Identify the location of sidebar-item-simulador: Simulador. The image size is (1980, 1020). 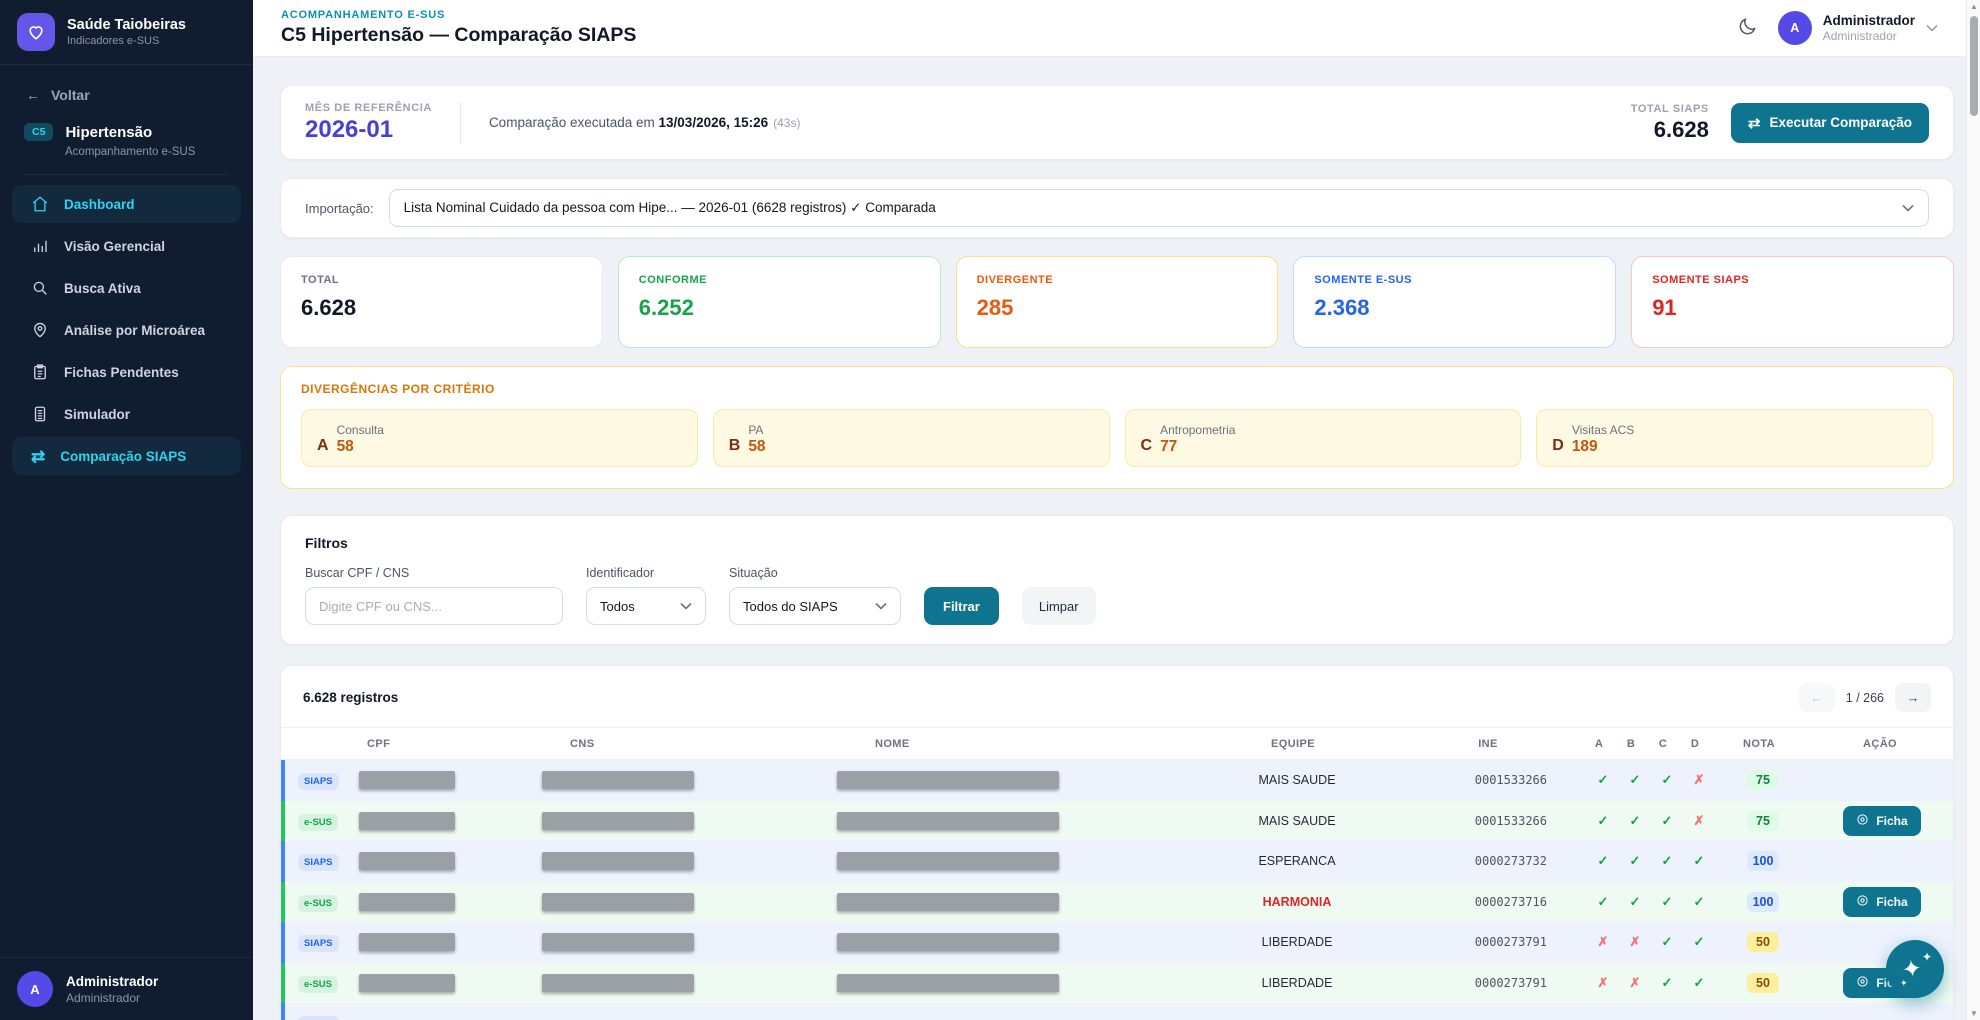
(126, 414).